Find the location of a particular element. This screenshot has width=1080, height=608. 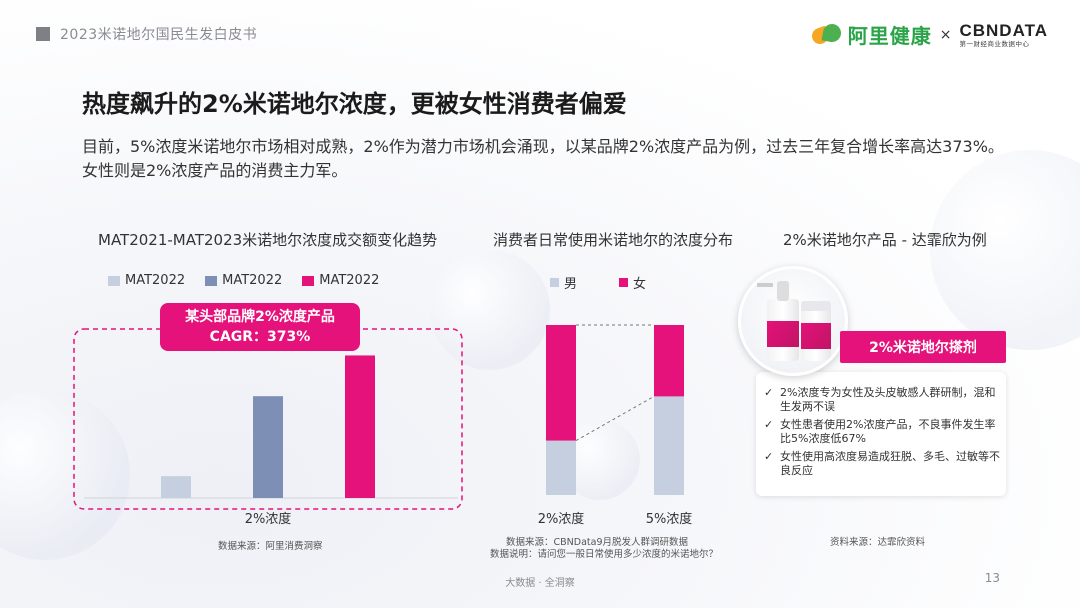

product-info-card is located at coordinates (881, 434).